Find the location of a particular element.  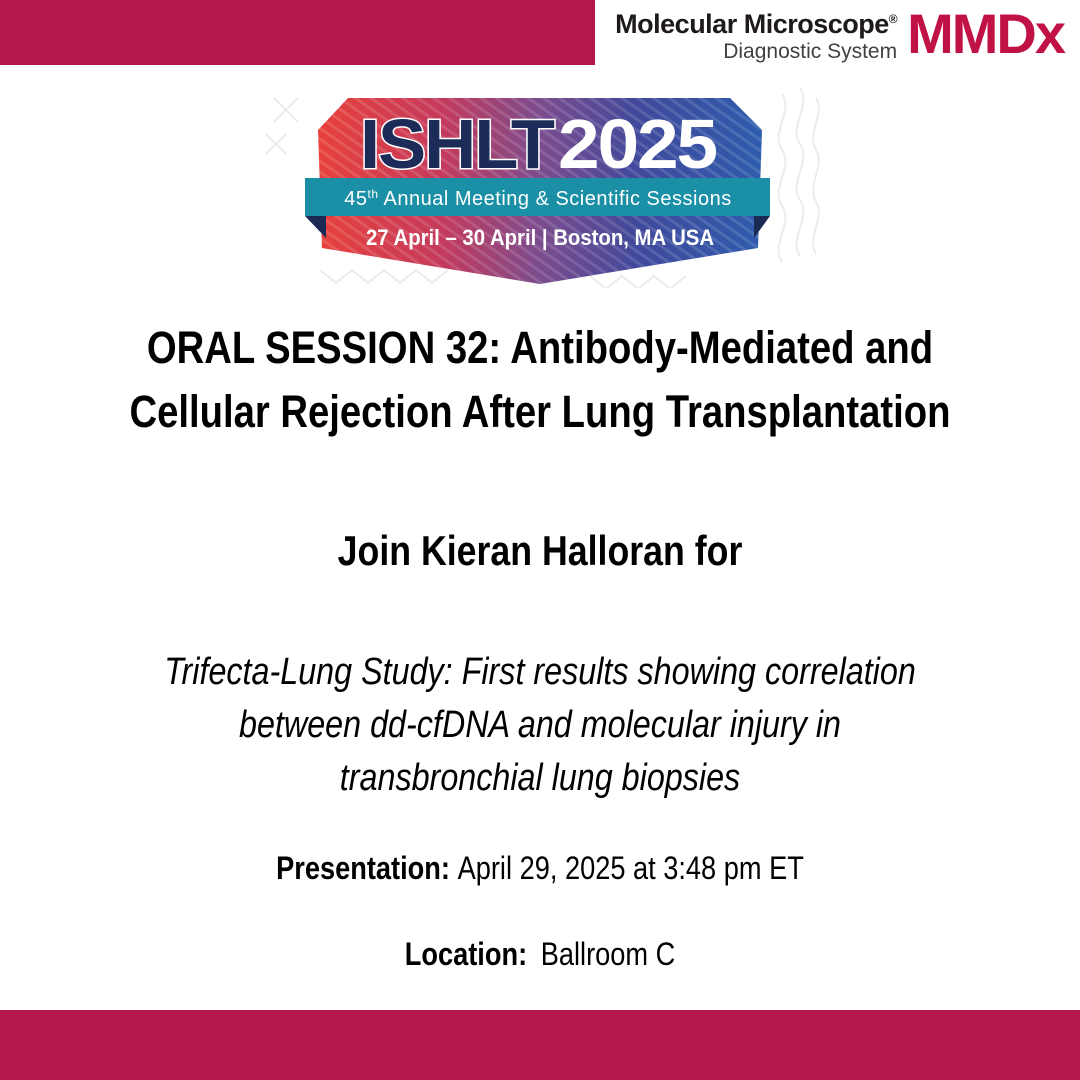

ishlt-subtitle-superscript: th is located at coordinates (373, 194).